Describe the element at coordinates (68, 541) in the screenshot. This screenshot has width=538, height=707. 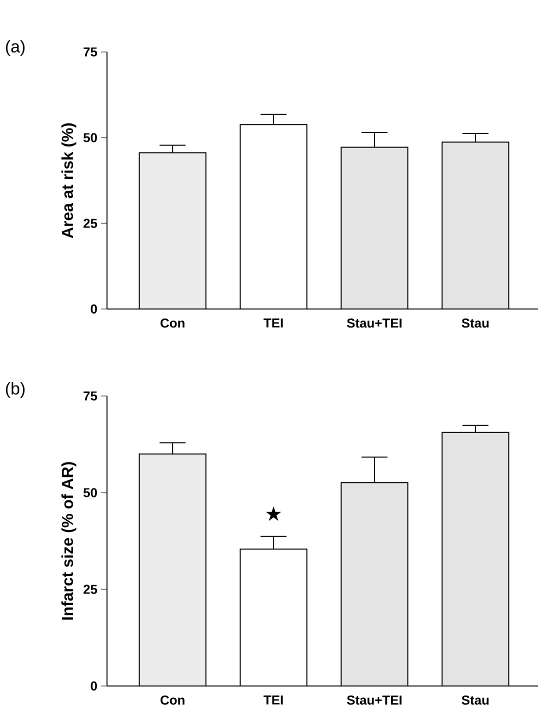
I see `y-axis-title: Infarct size (% of AR)` at that location.